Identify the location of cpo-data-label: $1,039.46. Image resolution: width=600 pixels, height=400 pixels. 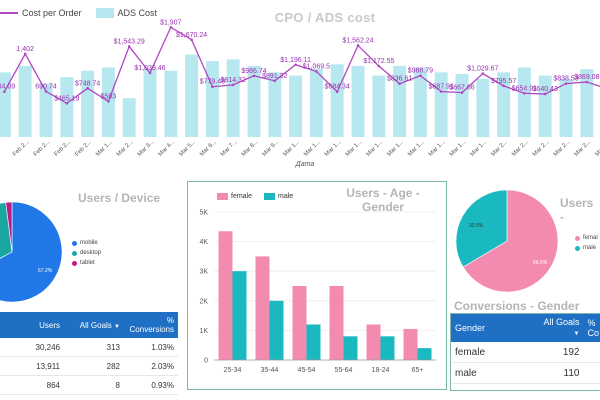
(149, 68).